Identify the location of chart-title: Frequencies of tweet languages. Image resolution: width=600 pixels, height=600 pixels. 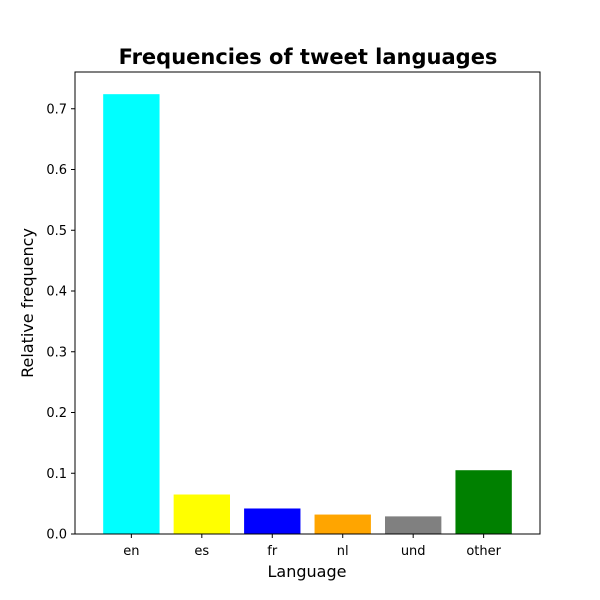
(308, 57).